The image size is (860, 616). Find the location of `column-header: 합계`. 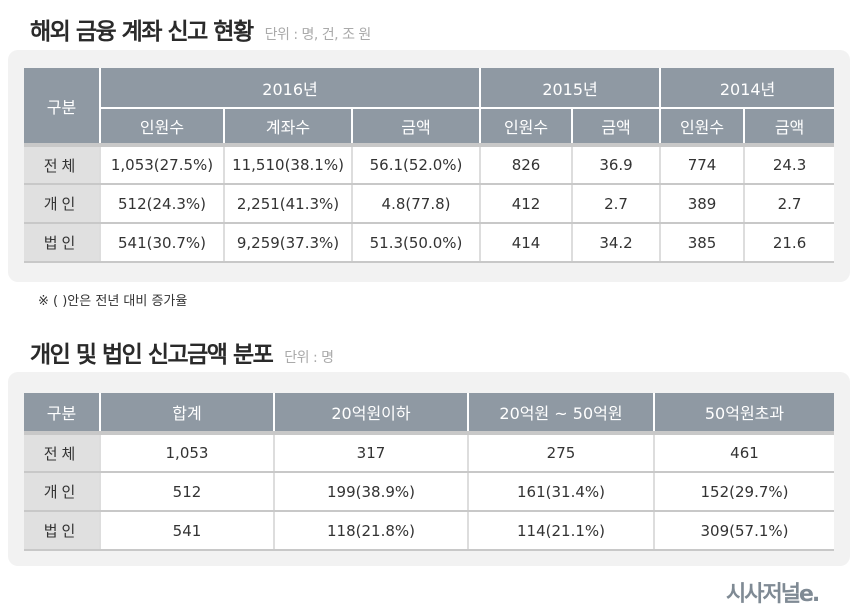

column-header: 합계 is located at coordinates (187, 413).